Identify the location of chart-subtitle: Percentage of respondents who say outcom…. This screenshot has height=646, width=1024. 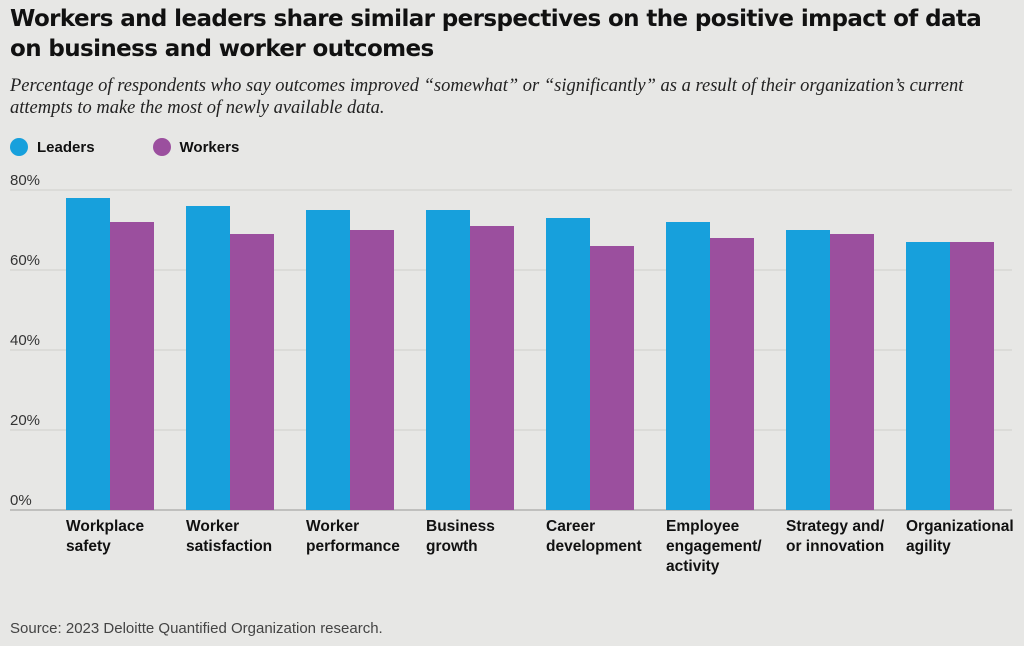
(487, 97).